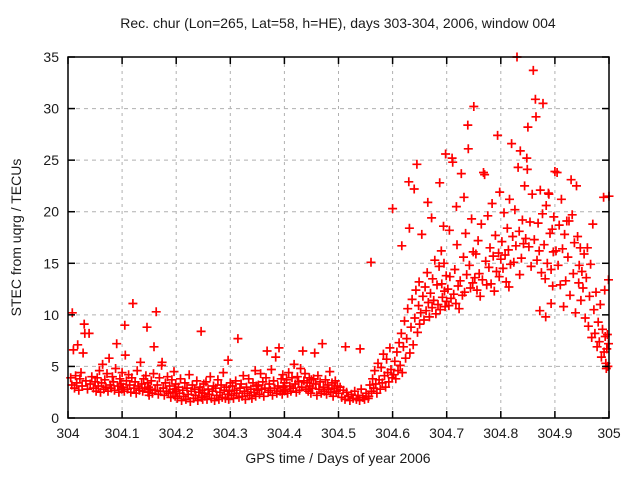 The width and height of the screenshot is (640, 485). I want to click on x-axis-label: GPS time / Days of year 2006, so click(337, 458).